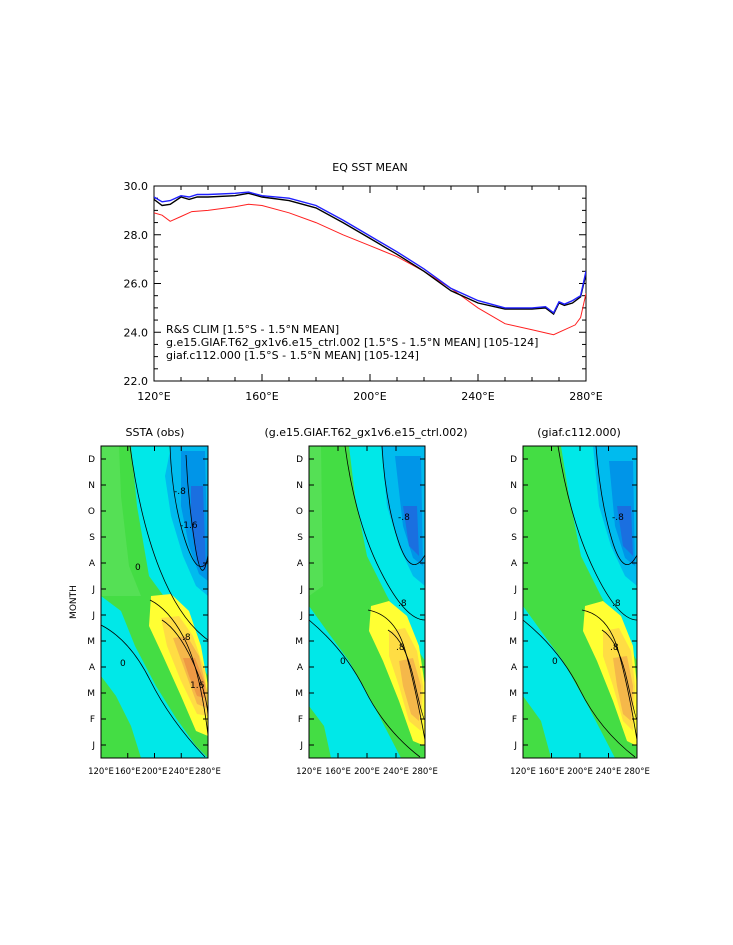 The height and width of the screenshot is (945, 733). Describe the element at coordinates (154, 611) in the screenshot. I see `panel-obs-month-axis: J F M A M J J A S O N D 120°E 160°E 200°E 240°E 280°E` at that location.